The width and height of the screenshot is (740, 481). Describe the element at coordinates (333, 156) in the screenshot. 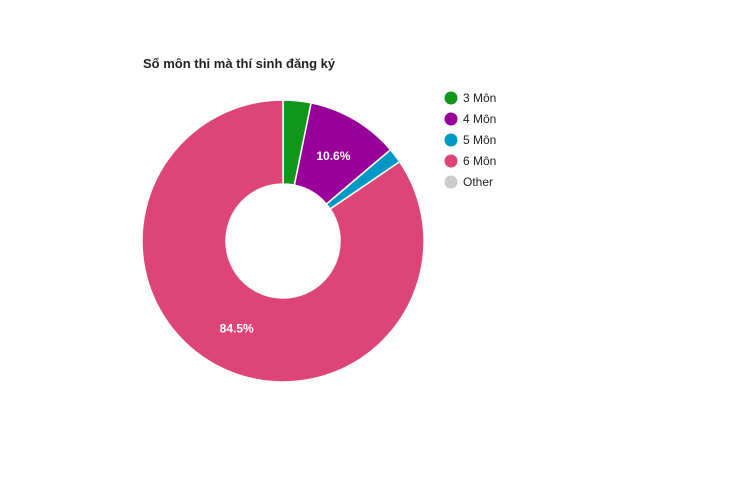

I see `slice-label-4-môn: 10.6%` at that location.